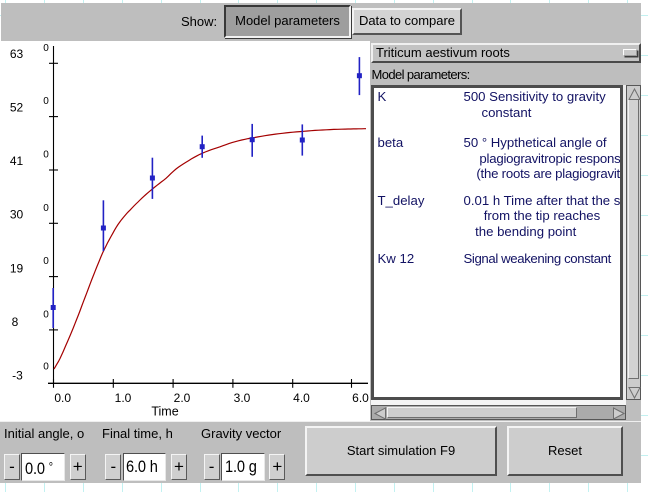 This screenshot has width=648, height=492. Describe the element at coordinates (17, 215) in the screenshot. I see `svg-text: 30` at that location.